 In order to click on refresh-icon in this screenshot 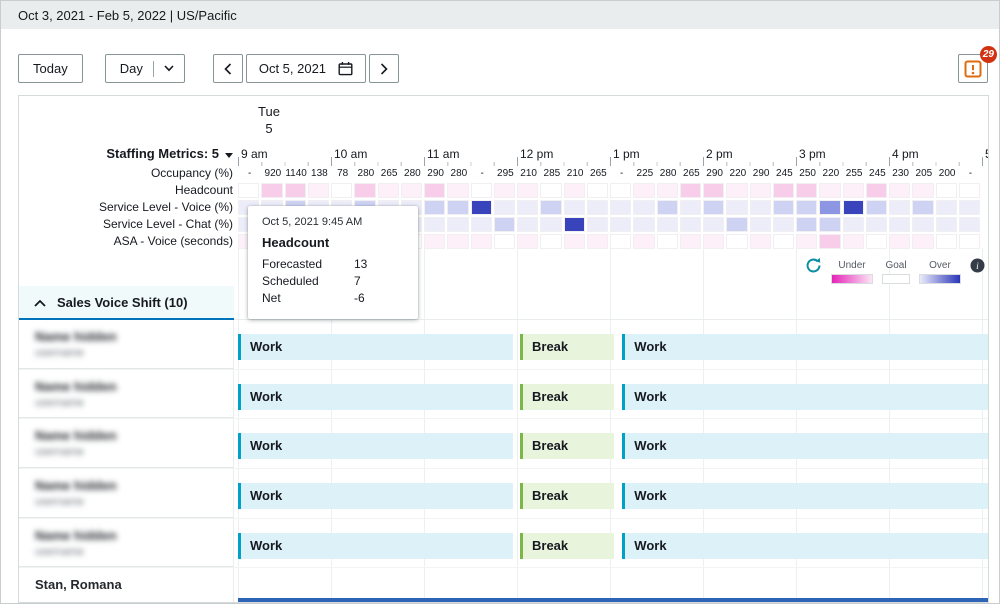, I will do `click(813, 268)`.